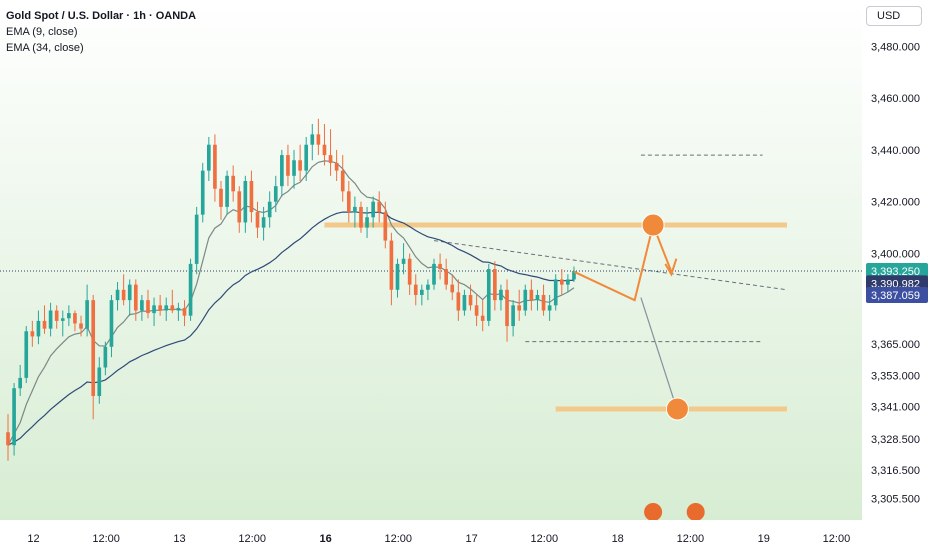 The image size is (932, 550). What do you see at coordinates (895, 203) in the screenshot?
I see `price-tick-label: 3,420.000` at bounding box center [895, 203].